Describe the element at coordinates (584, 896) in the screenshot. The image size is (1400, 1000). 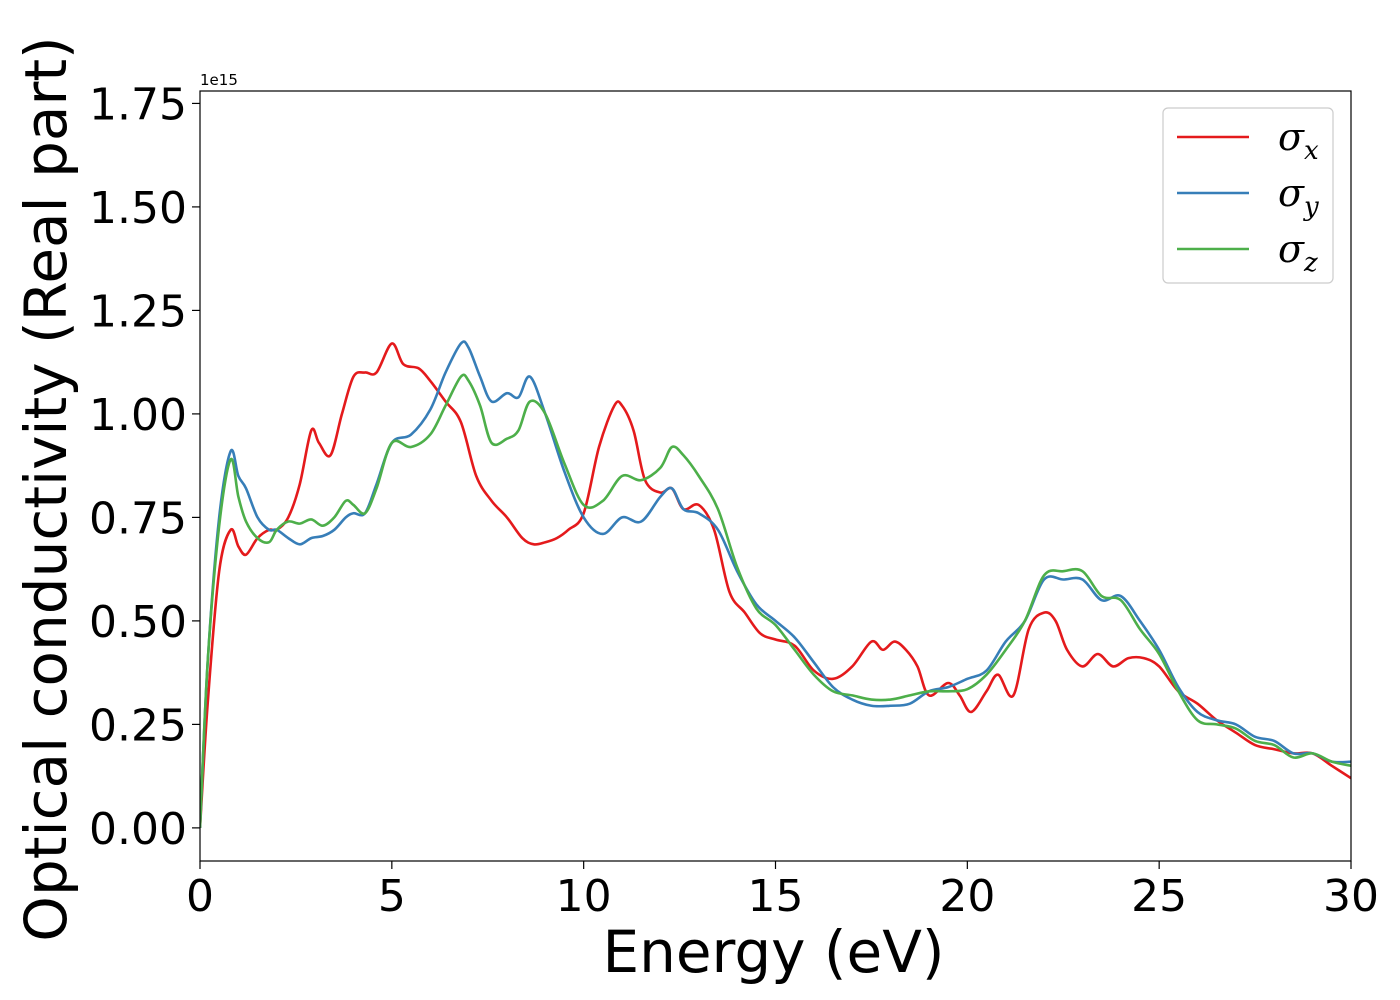
I see `x-tick-label: 10` at that location.